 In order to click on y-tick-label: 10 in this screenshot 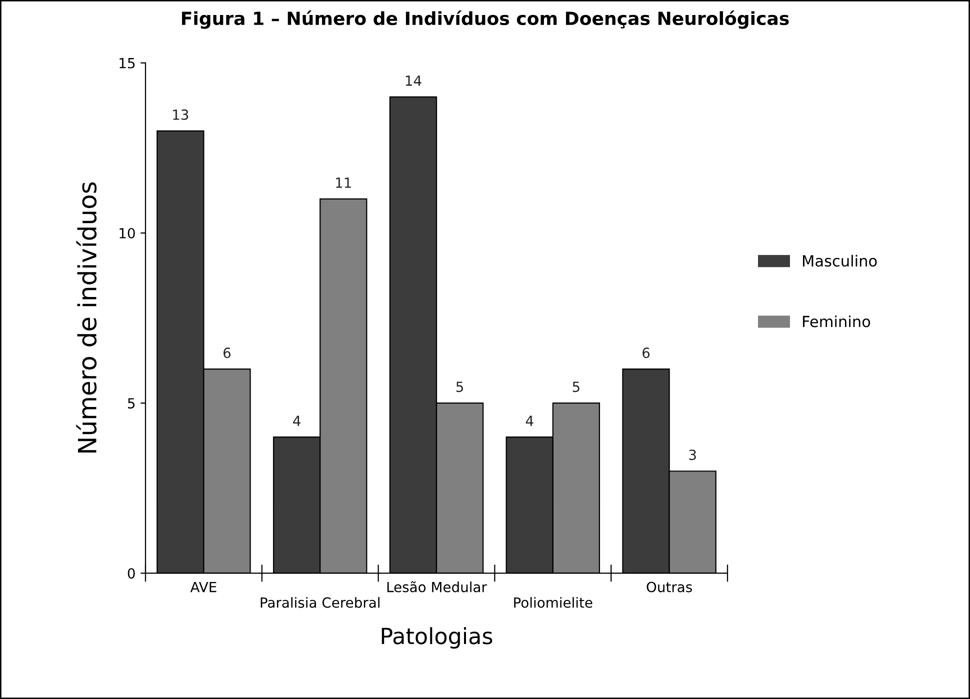, I will do `click(127, 233)`.